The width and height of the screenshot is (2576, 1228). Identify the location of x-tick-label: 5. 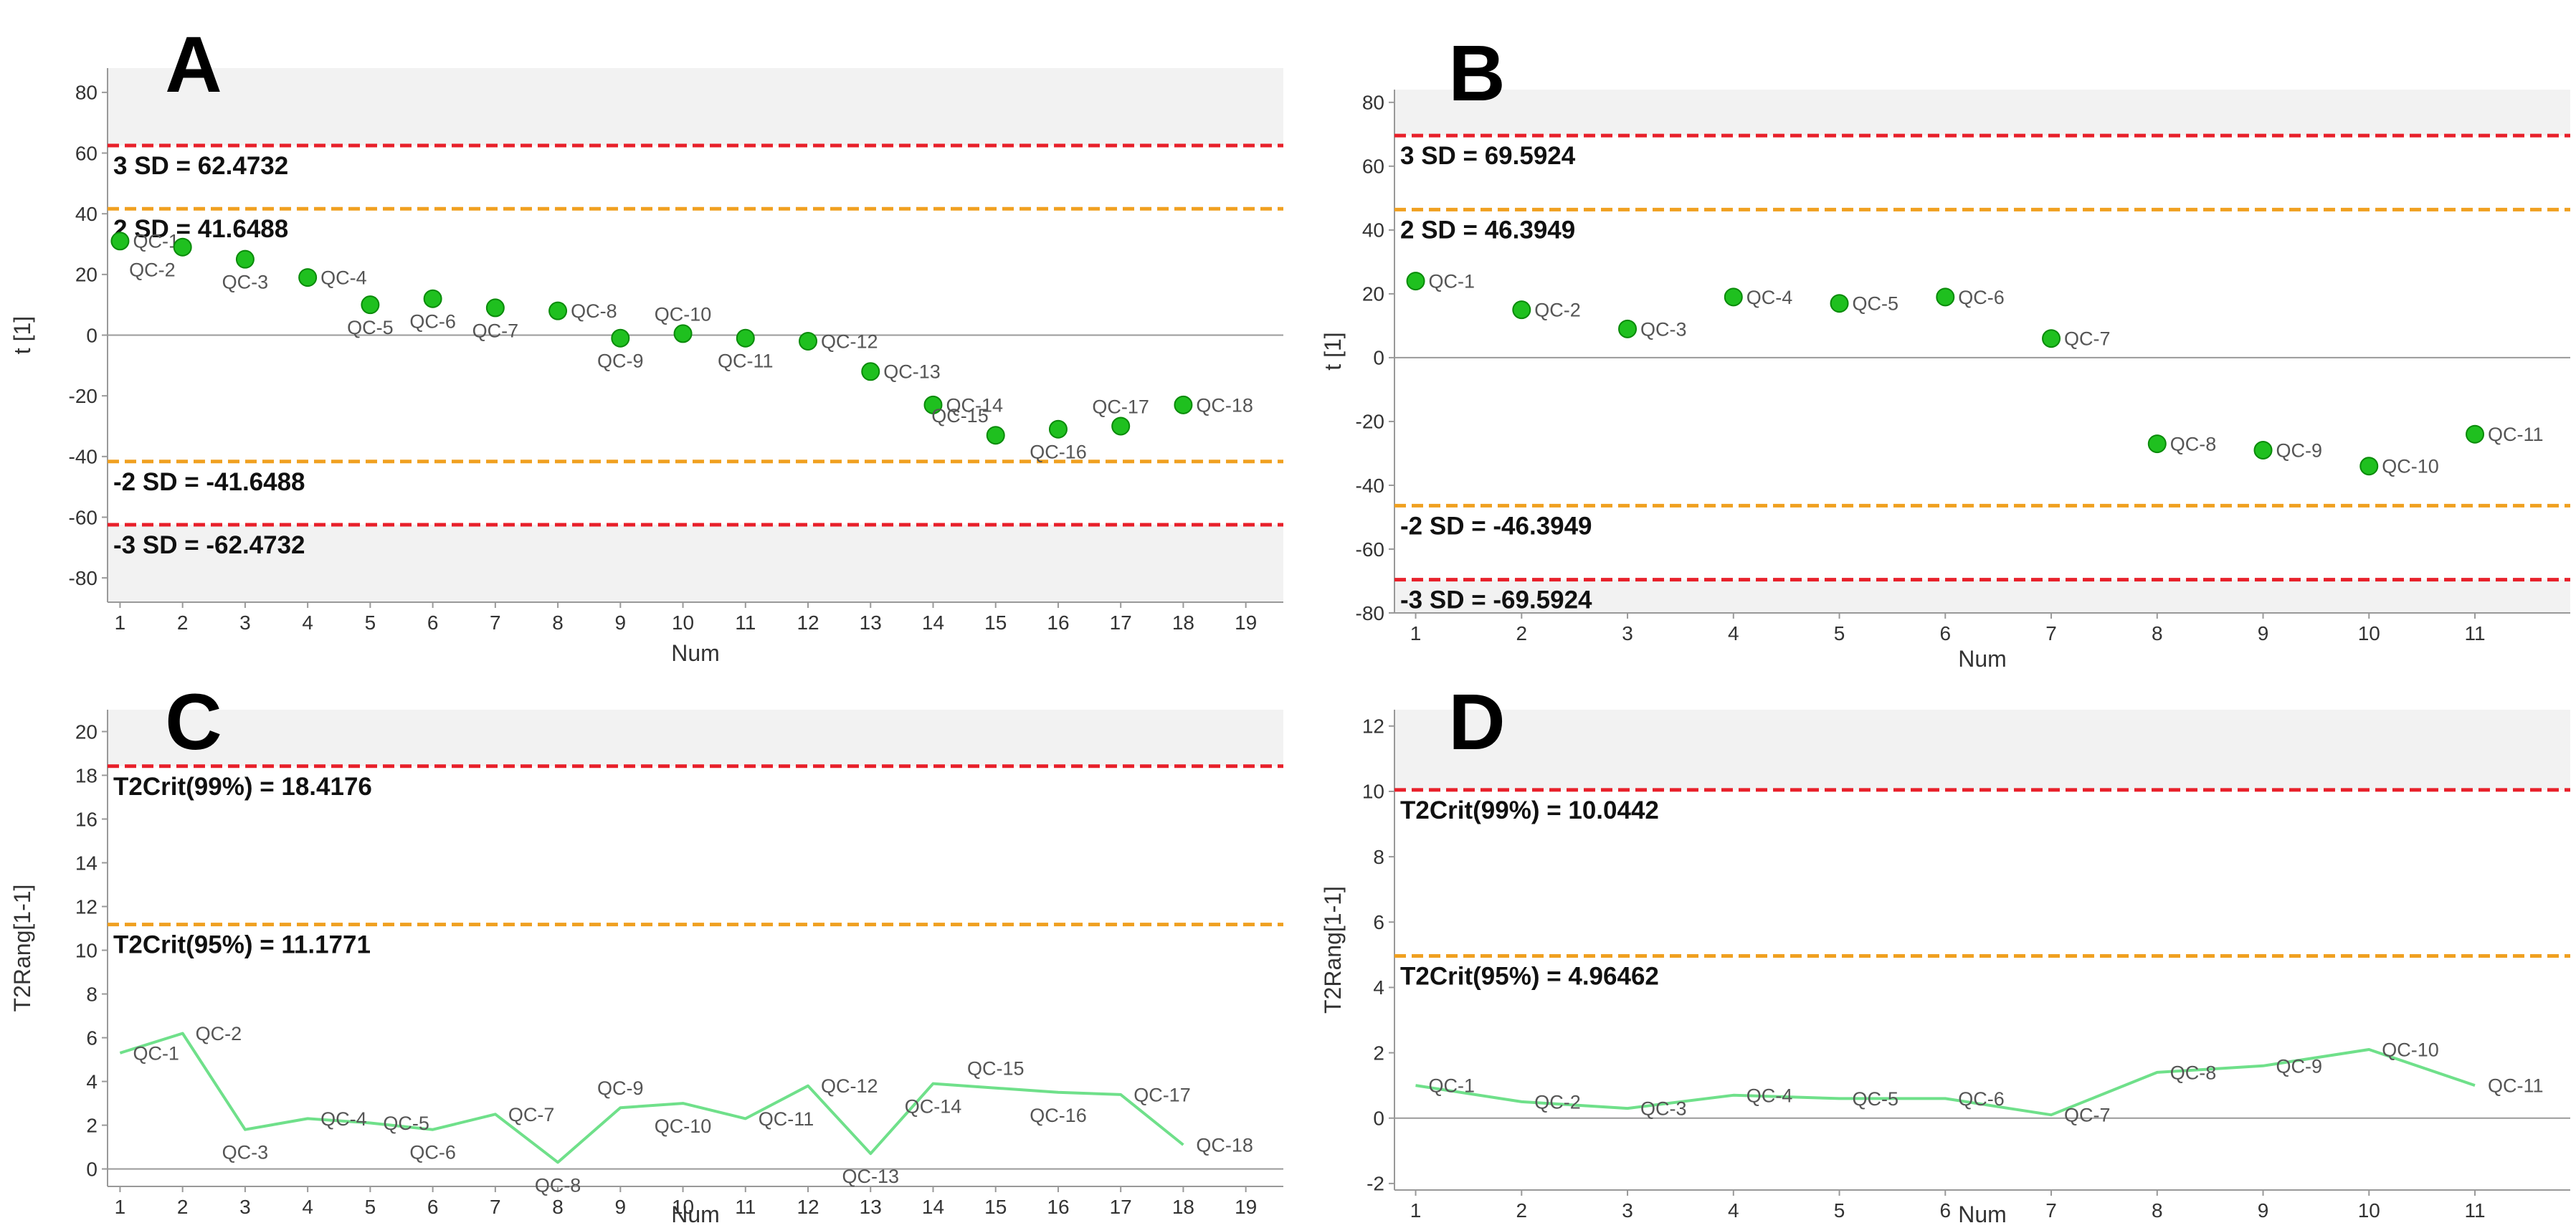
(1839, 633).